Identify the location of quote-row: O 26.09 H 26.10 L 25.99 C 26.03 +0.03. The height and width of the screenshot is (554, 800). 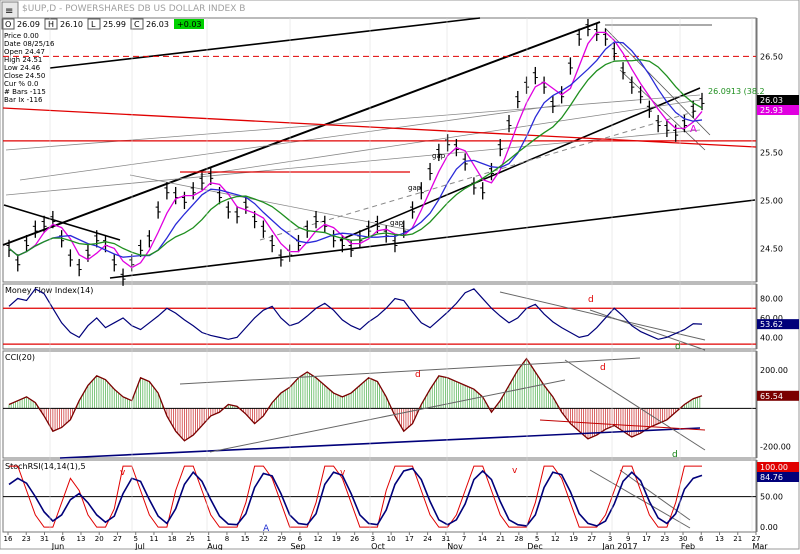
(102, 24).